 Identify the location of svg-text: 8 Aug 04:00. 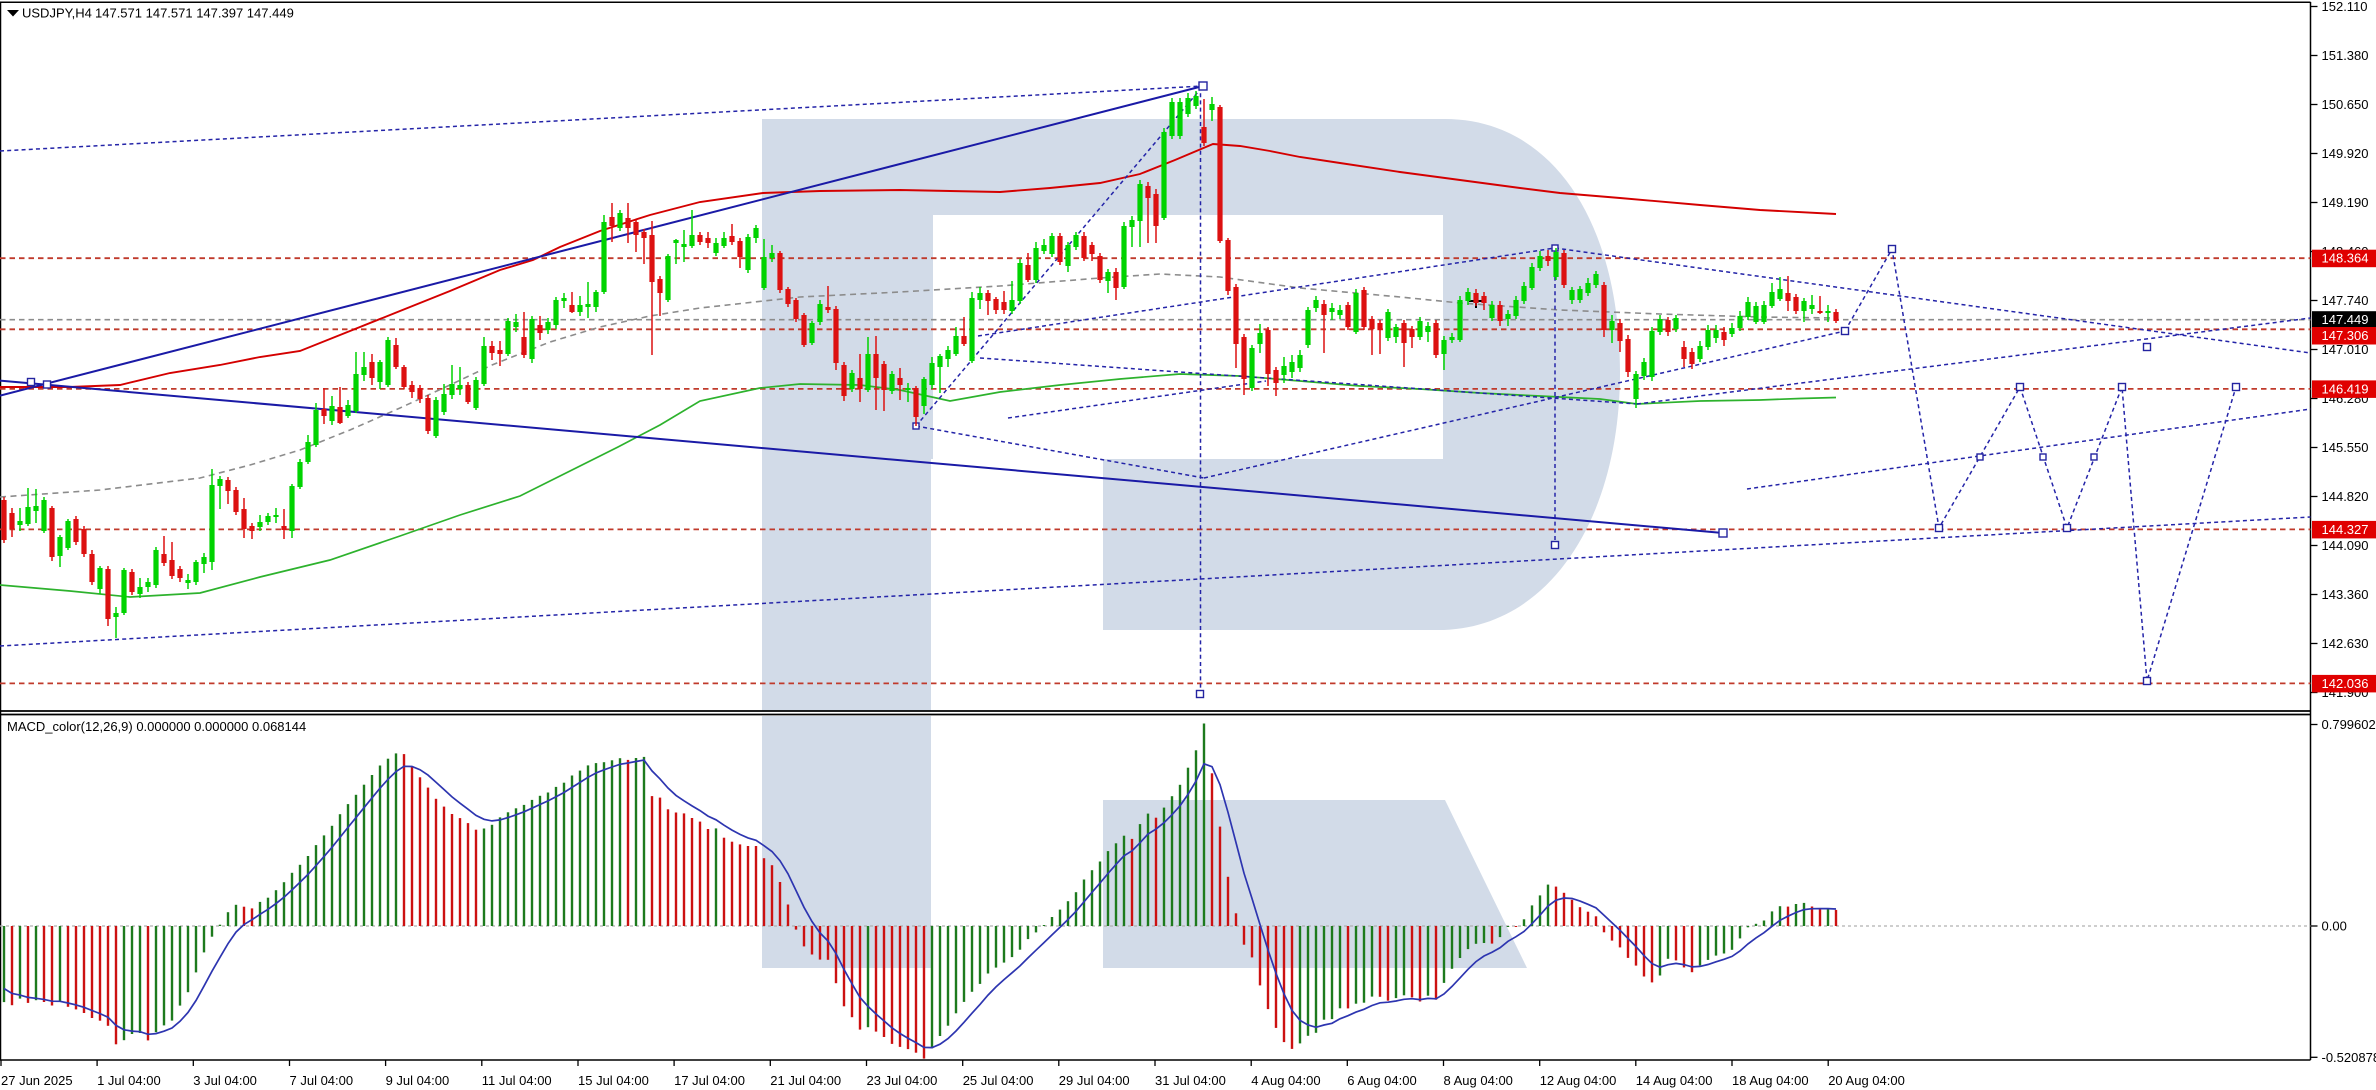
(1478, 1080).